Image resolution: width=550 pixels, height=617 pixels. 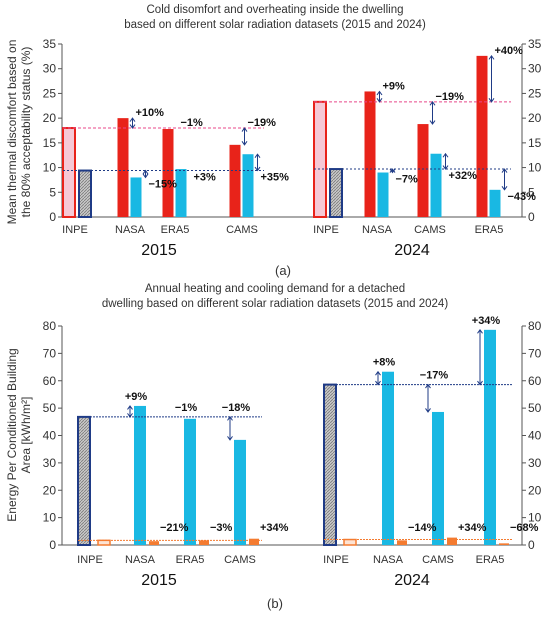 I want to click on chart-b-ytick-label-right-1: 10, so click(x=535, y=518).